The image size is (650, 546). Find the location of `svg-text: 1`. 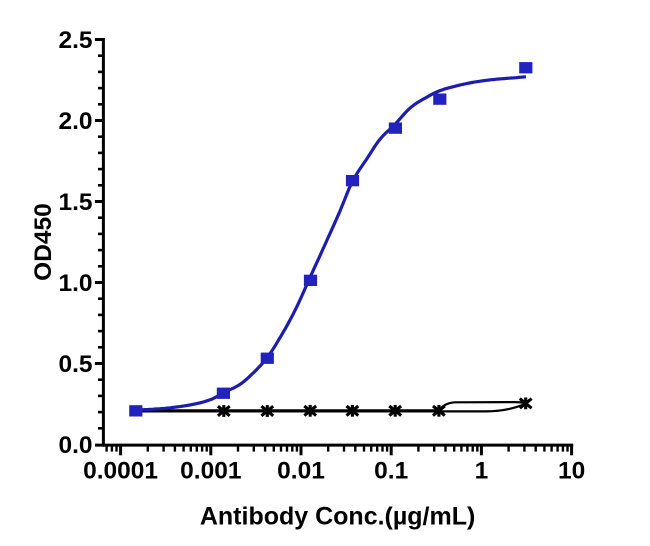

svg-text: 1 is located at coordinates (482, 471).